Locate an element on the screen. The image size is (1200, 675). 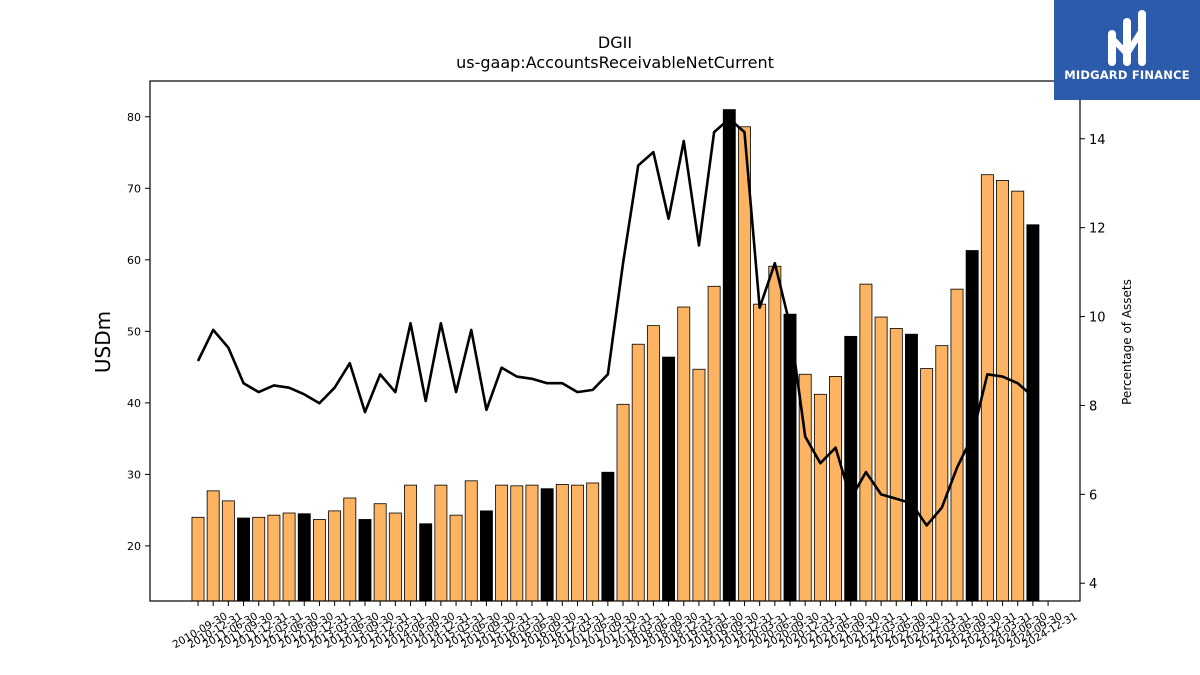
y-tick-label: 50 is located at coordinates (134, 331).